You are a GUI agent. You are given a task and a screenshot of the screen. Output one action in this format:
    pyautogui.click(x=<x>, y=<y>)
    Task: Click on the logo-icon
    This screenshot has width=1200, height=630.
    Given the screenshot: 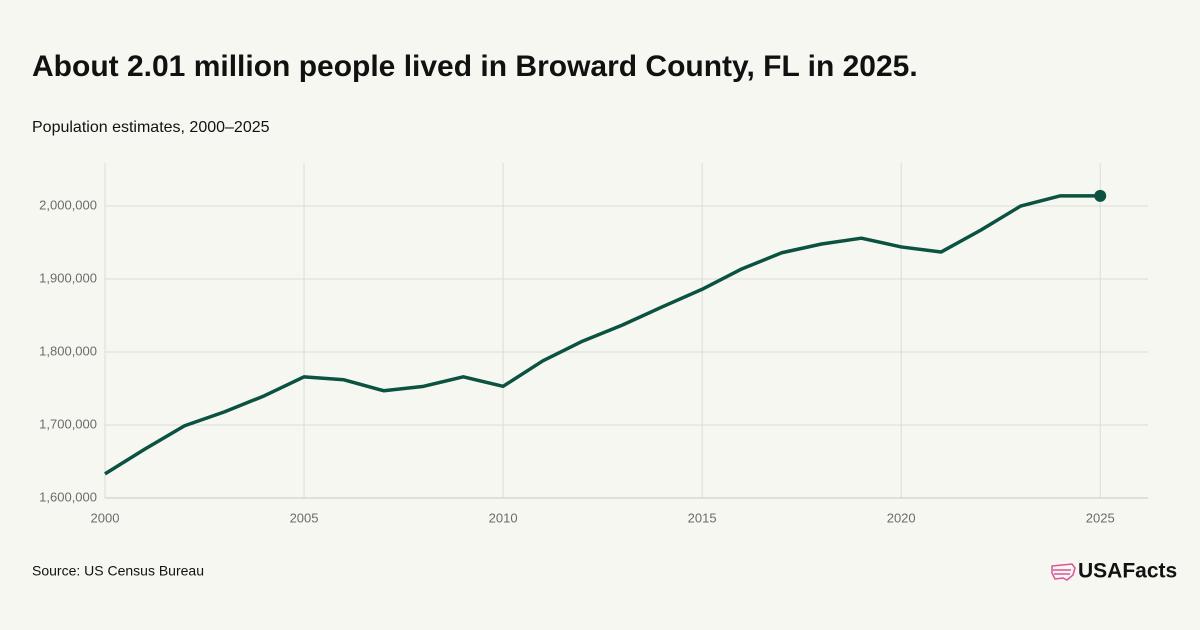 What is the action you would take?
    pyautogui.click(x=1063, y=572)
    